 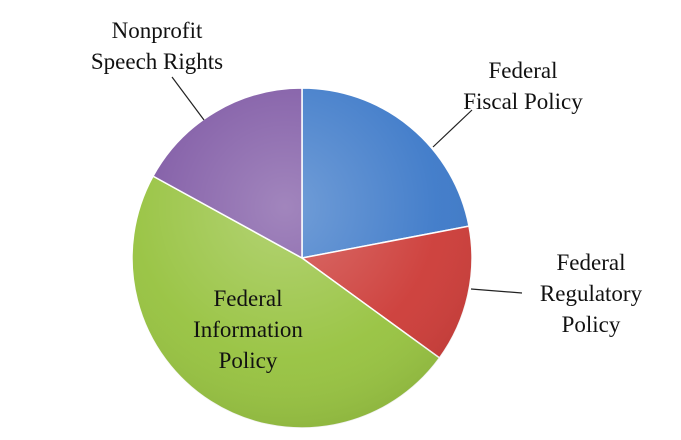 What do you see at coordinates (188, 98) in the screenshot?
I see `leader-line-nonprofit` at bounding box center [188, 98].